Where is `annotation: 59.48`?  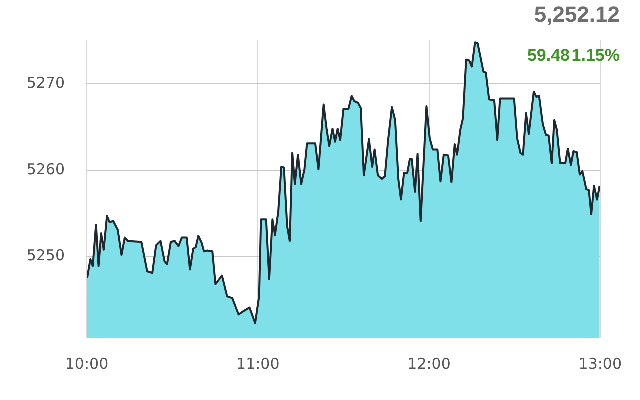
annotation: 59.48 is located at coordinates (548, 56).